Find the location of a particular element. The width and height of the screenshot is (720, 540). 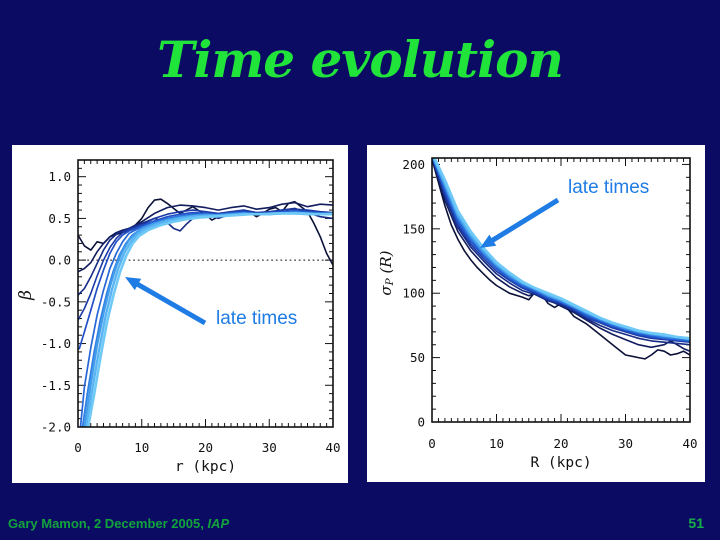

y-axis-title: β is located at coordinates (26, 295).